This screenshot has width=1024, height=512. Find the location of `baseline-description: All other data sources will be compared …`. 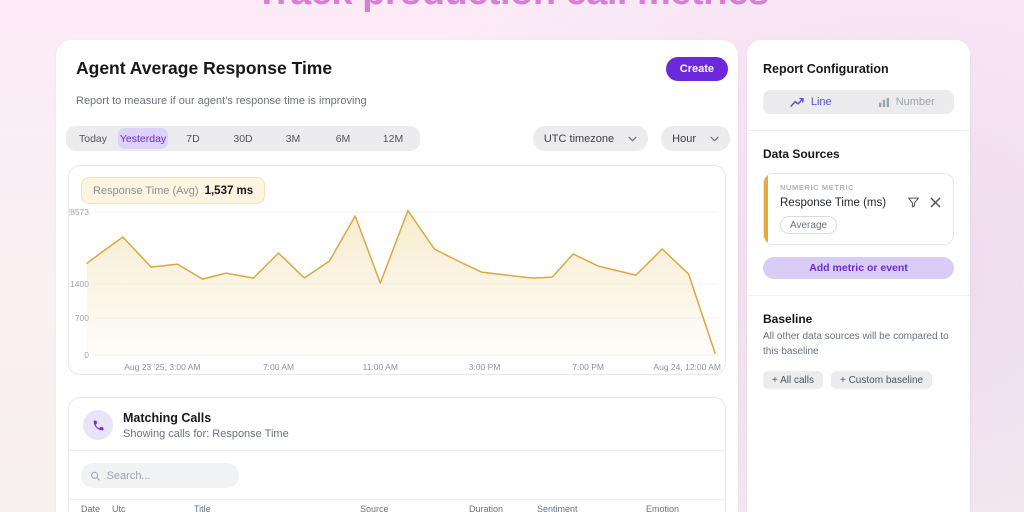

baseline-description: All other data sources will be compared … is located at coordinates (856, 344).